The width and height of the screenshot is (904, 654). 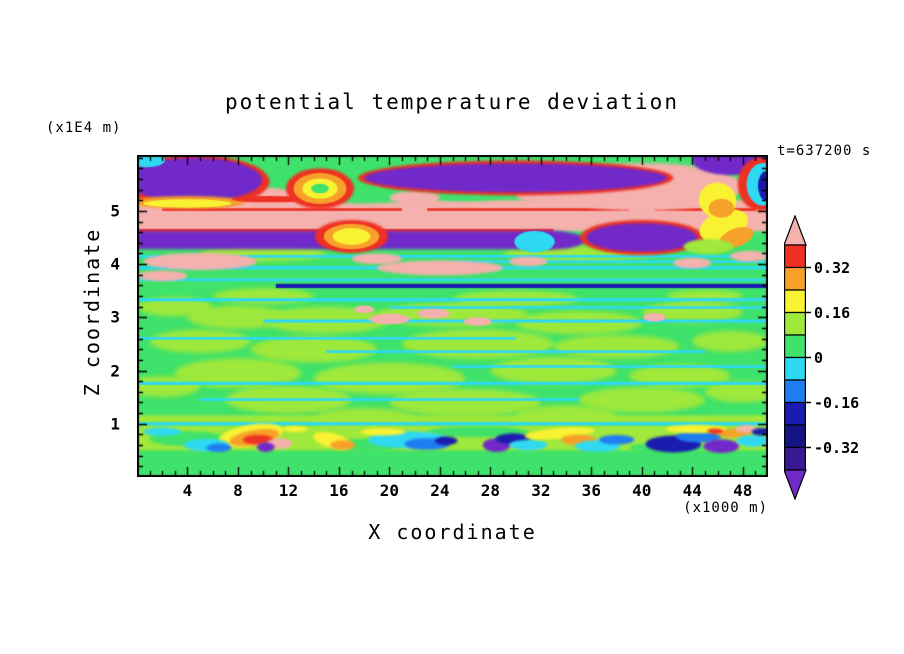 What do you see at coordinates (440, 490) in the screenshot?
I see `x-tick-label: 24` at bounding box center [440, 490].